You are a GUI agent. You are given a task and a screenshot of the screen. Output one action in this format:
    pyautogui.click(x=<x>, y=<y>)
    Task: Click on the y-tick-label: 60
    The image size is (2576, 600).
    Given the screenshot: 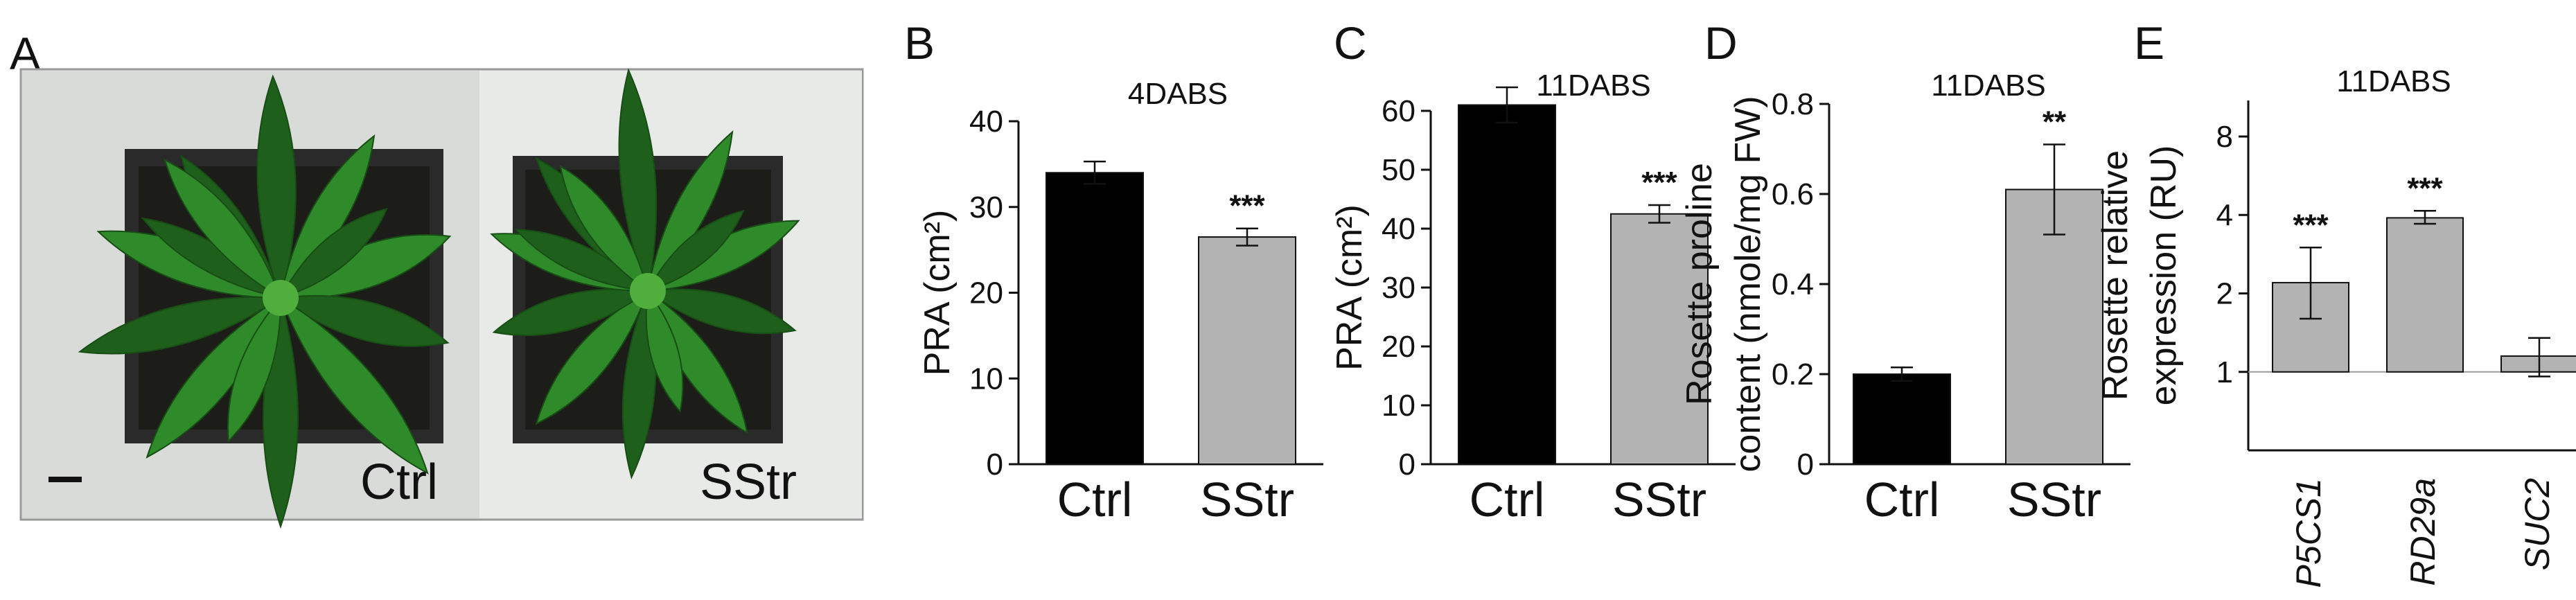 What is the action you would take?
    pyautogui.click(x=1399, y=111)
    